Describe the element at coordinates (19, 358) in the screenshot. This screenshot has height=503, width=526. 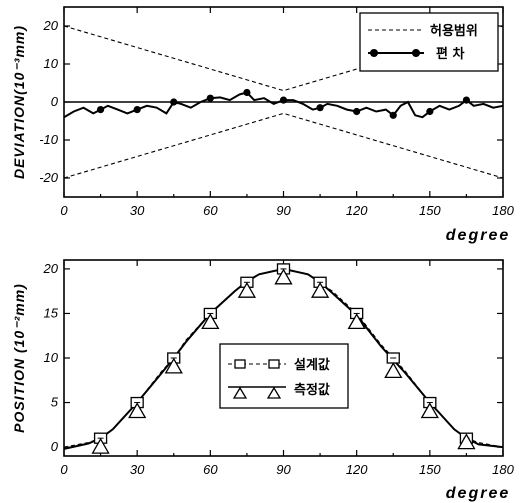
I see `y-axis-label: POSITION (10⁻²mm)` at that location.